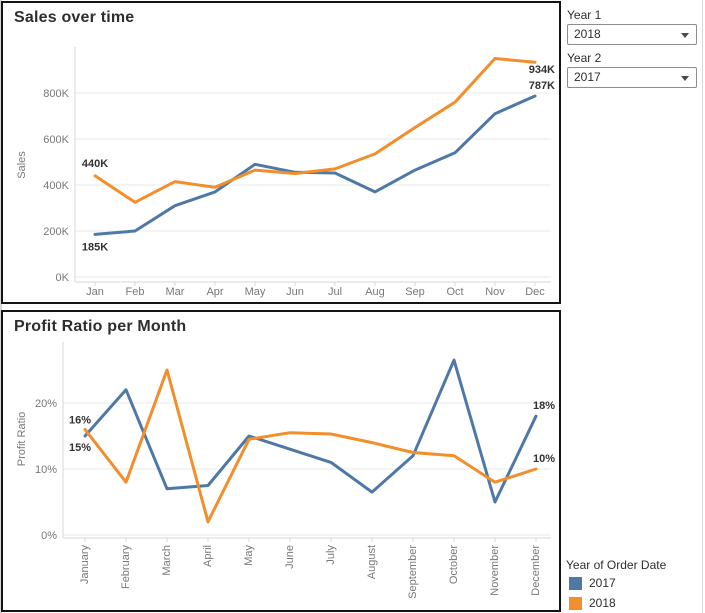 The width and height of the screenshot is (705, 613). I want to click on svg-text: Sales, so click(22, 165).